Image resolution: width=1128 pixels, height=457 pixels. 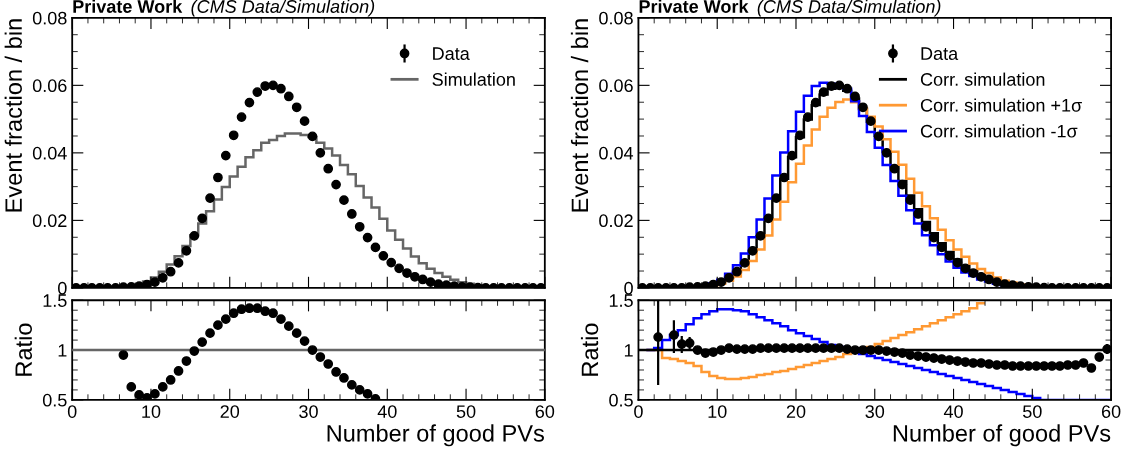 What do you see at coordinates (1001, 105) in the screenshot?
I see `legend-label: Corr. simulation +1σ` at bounding box center [1001, 105].